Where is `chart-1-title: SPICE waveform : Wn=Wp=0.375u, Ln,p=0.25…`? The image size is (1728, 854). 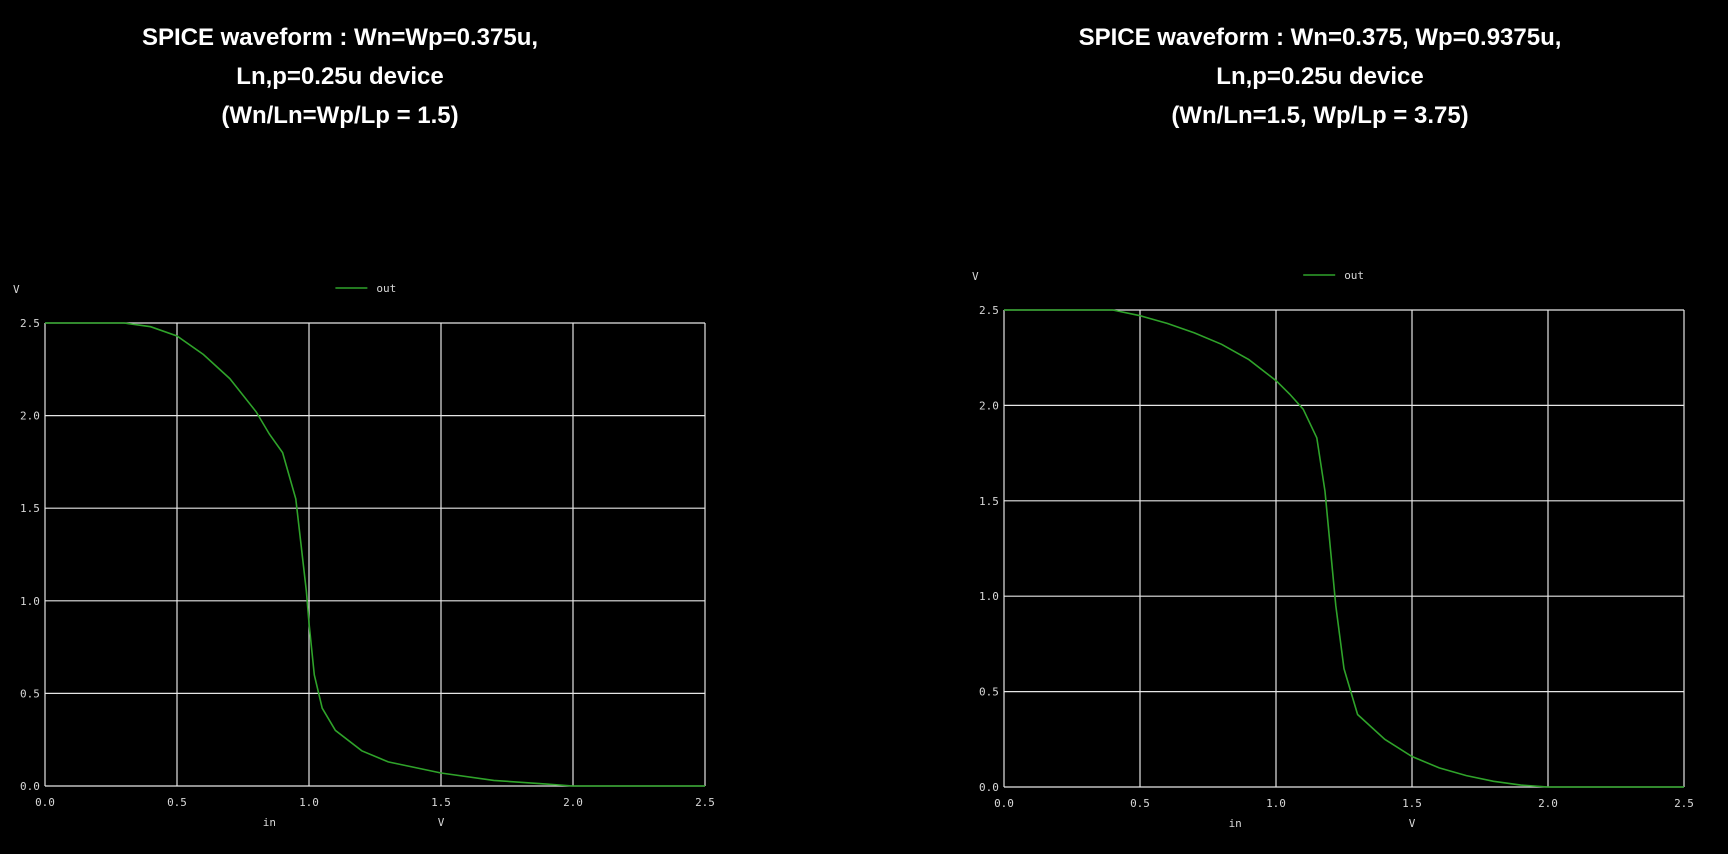 chart-1-title: SPICE waveform : Wn=Wp=0.375u, Ln,p=0.25… is located at coordinates (340, 76).